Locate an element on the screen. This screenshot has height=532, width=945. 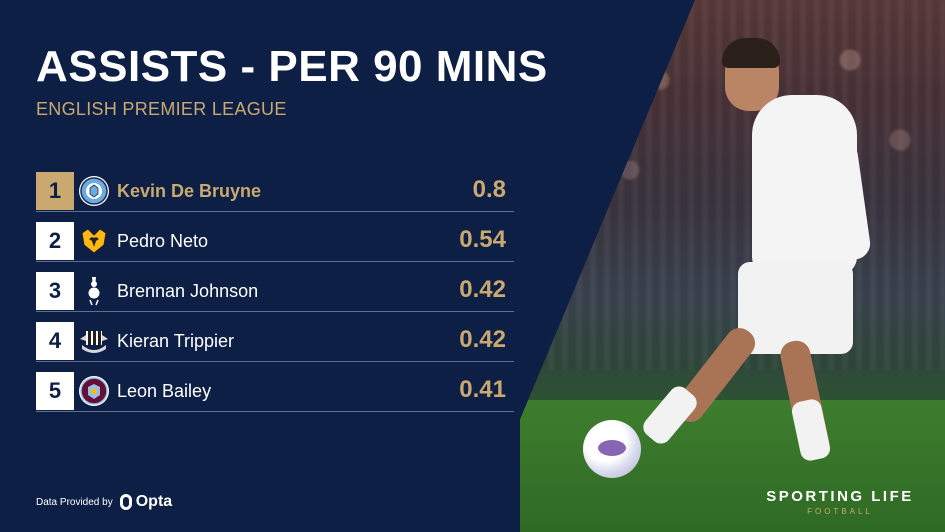
data-credit-label: Data Provided by is located at coordinates (74, 502).